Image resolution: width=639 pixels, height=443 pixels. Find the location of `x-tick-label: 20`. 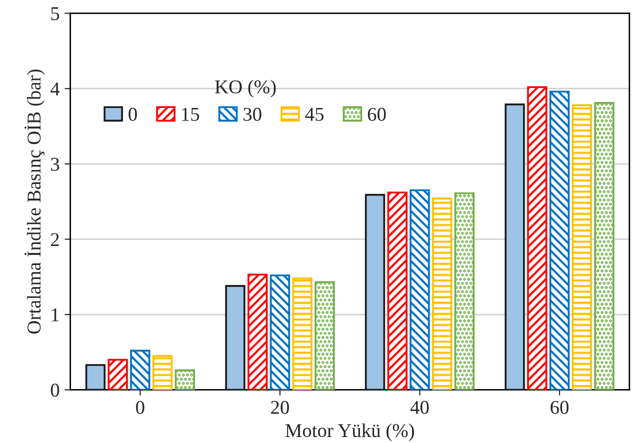

x-tick-label: 20 is located at coordinates (280, 407).